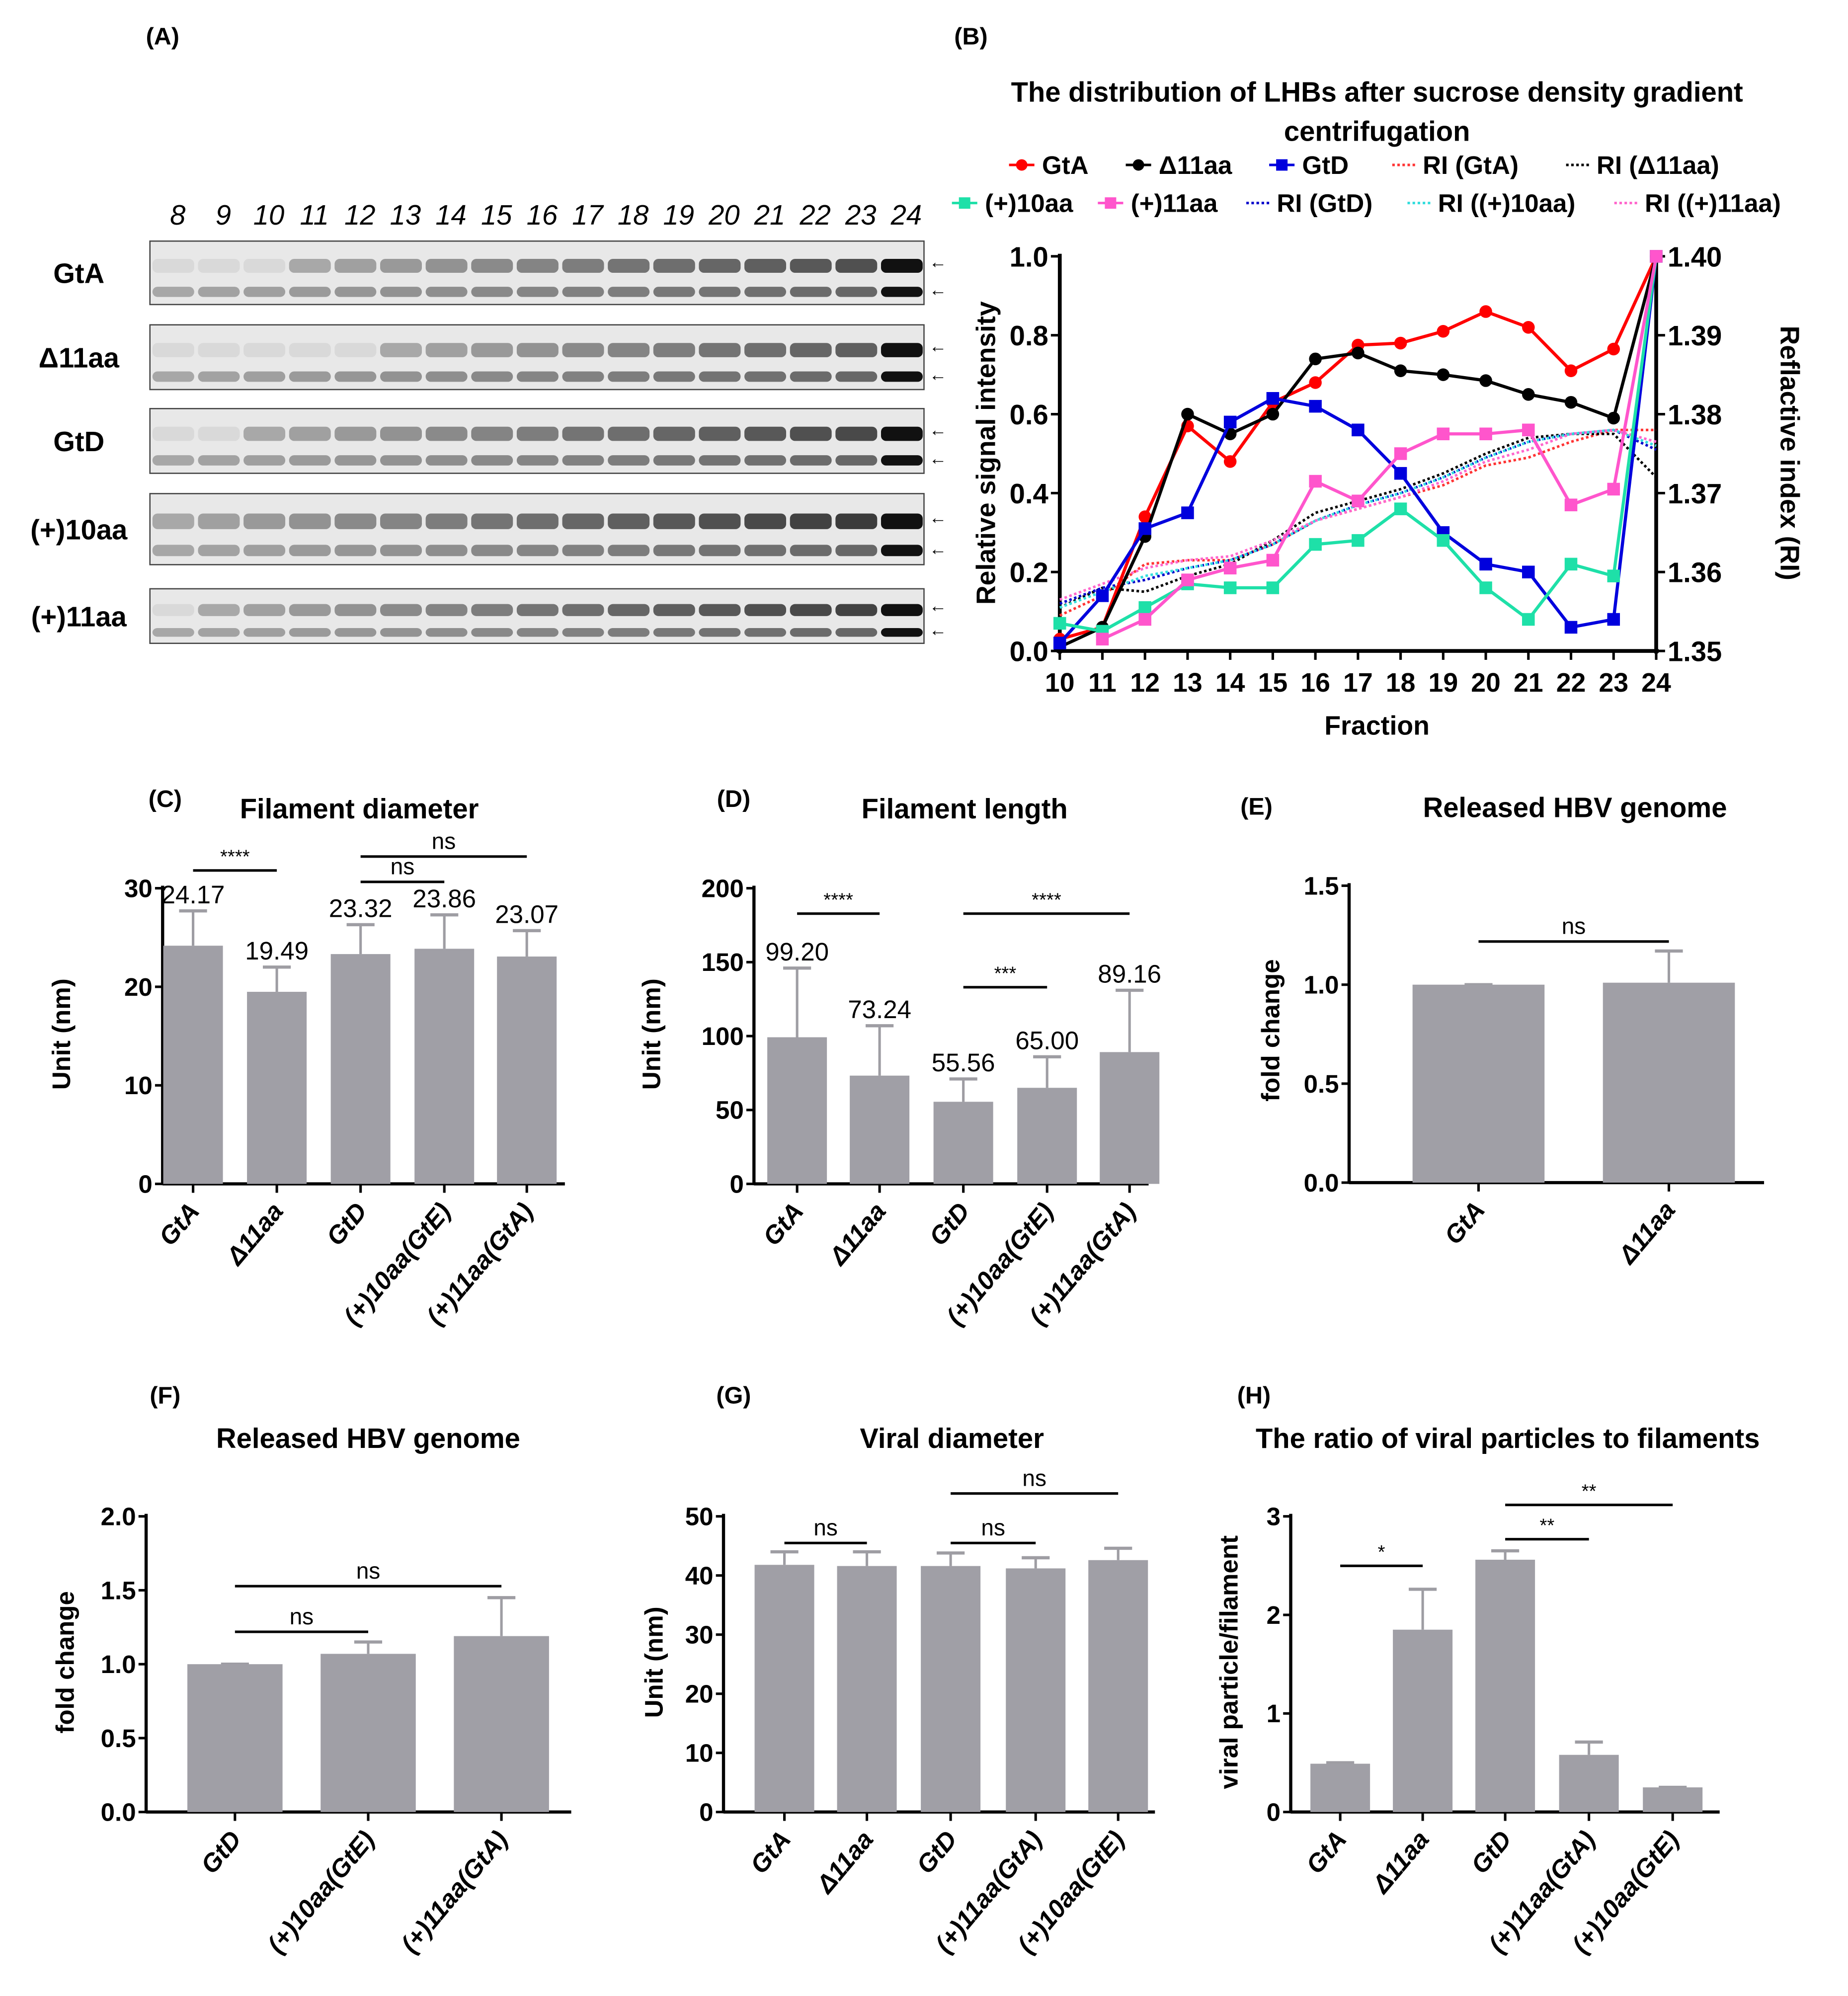  Describe the element at coordinates (359, 215) in the screenshot. I see `lane-number: 12` at that location.